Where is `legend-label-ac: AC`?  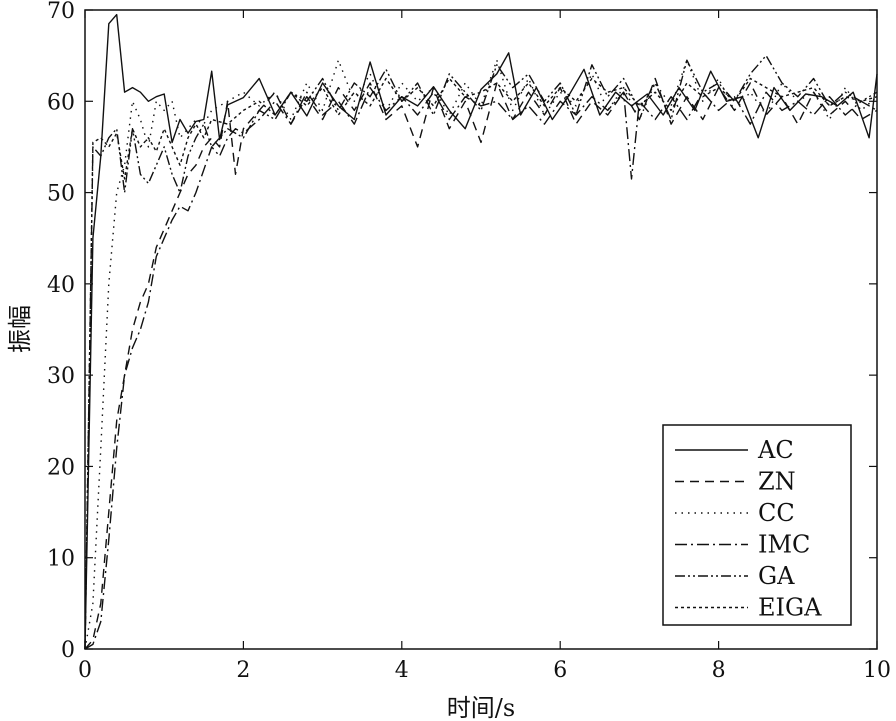 legend-label-ac: AC is located at coordinates (775, 450).